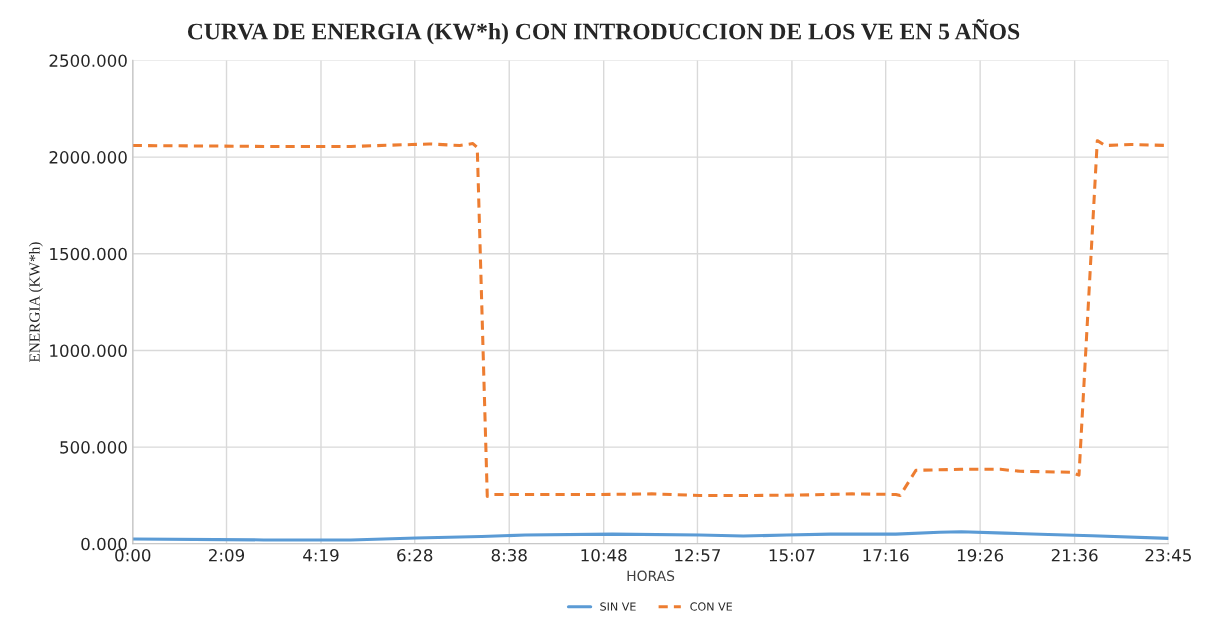 This screenshot has height=636, width=1207. I want to click on x-tick-label: 0:00, so click(133, 555).